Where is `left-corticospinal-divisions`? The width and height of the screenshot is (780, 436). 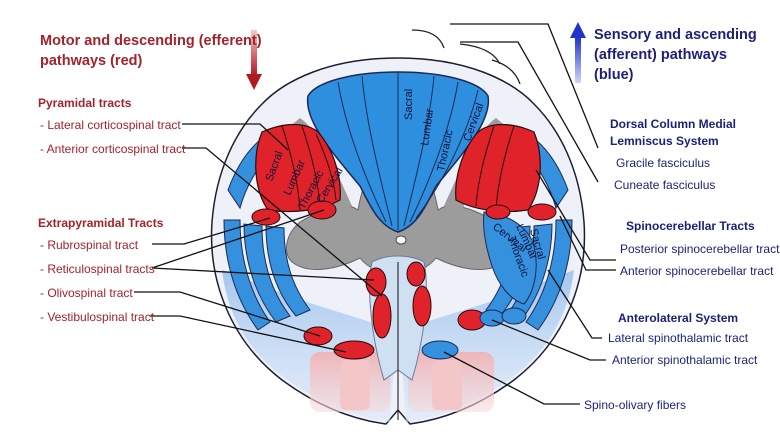
left-corticospinal-divisions is located at coordinates (309, 168).